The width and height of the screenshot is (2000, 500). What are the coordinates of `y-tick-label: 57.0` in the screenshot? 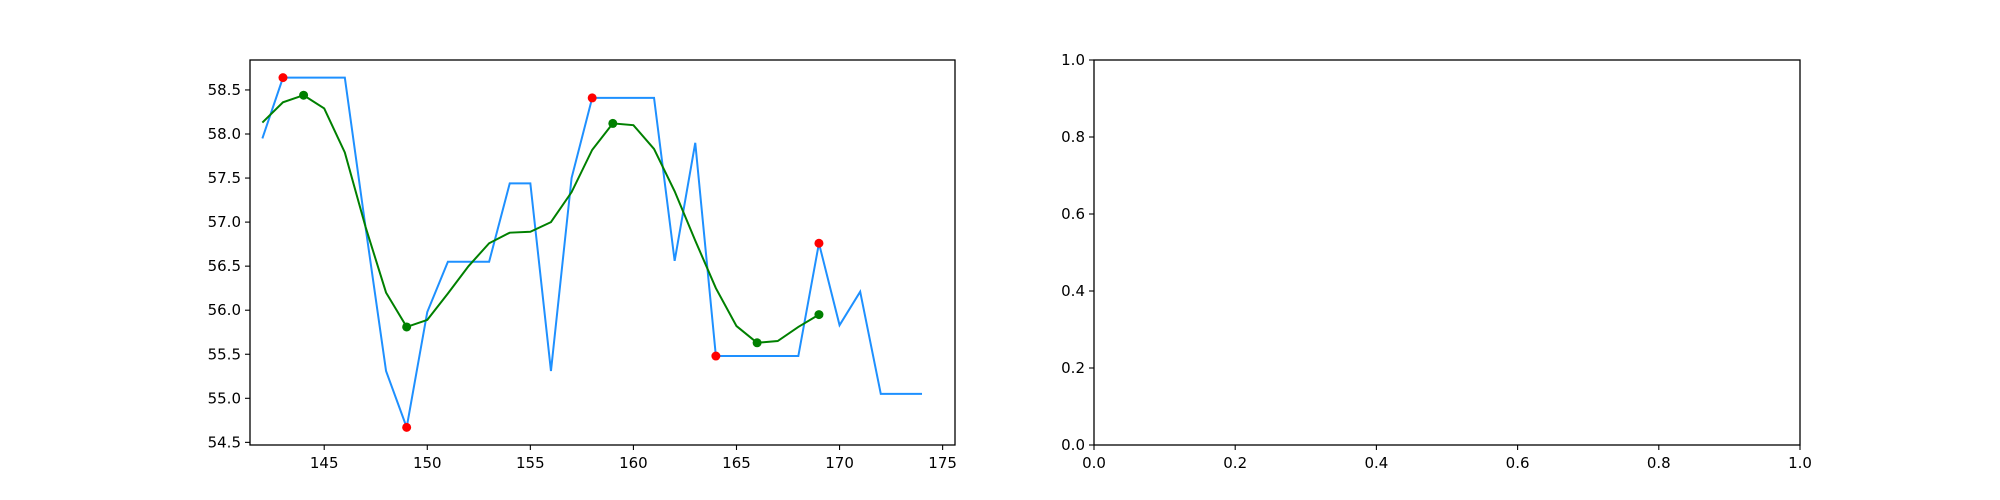 It's located at (224, 222).